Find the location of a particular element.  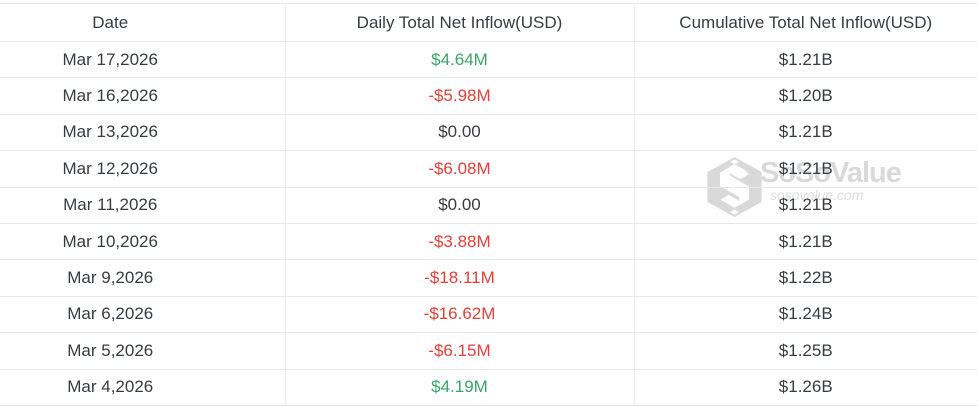

daily-net-inflow-cell: -$18.11M is located at coordinates (459, 278).